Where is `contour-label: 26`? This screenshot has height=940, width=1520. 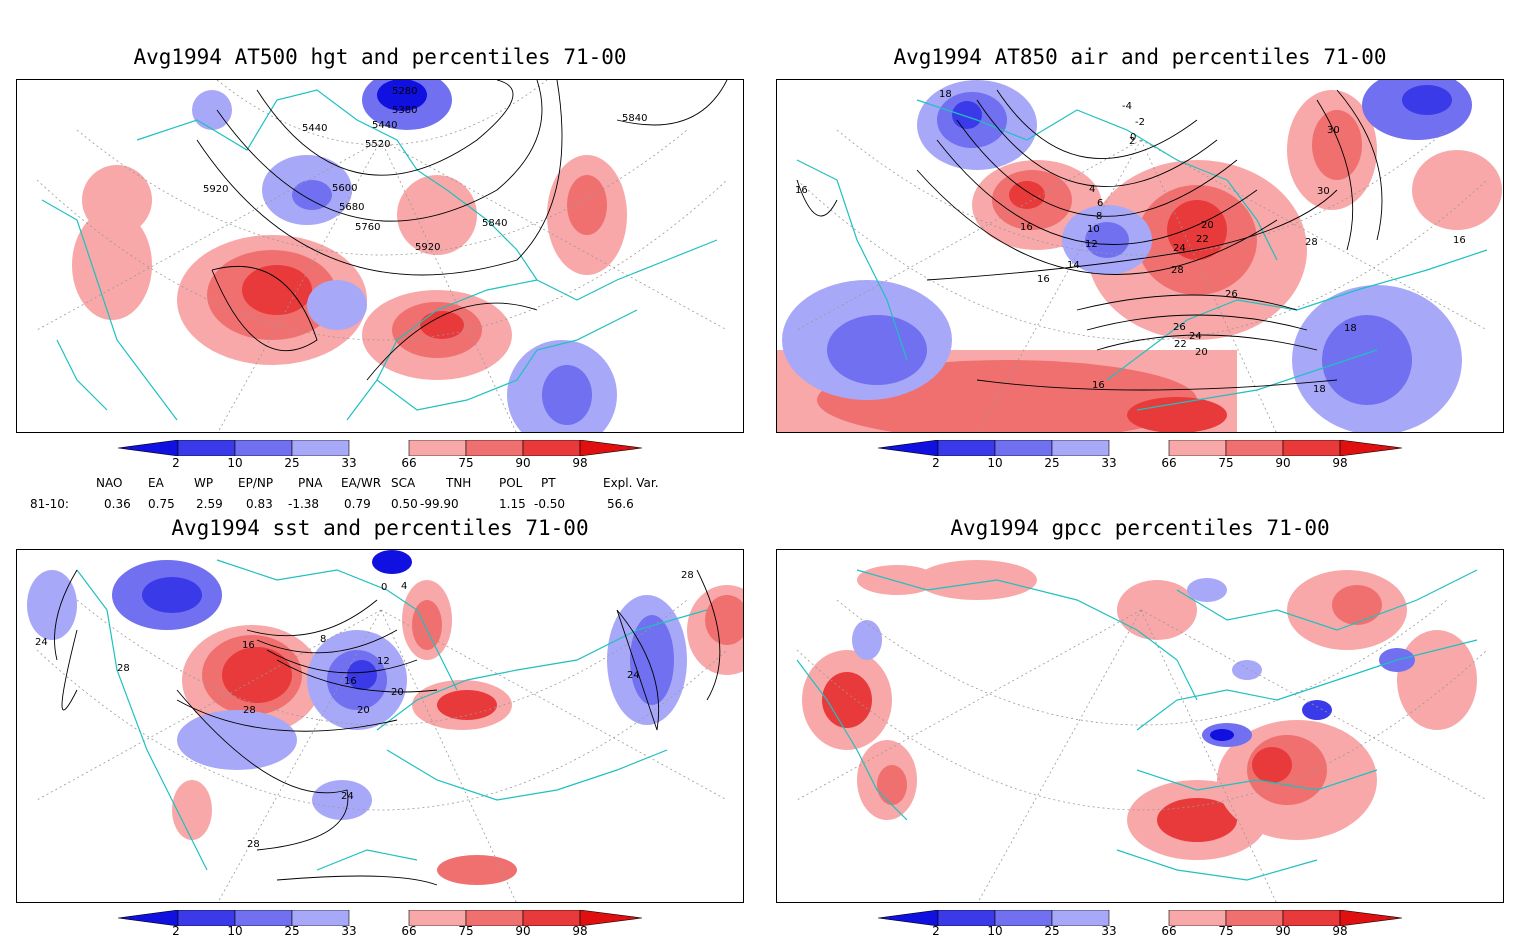 contour-label: 26 is located at coordinates (1179, 327).